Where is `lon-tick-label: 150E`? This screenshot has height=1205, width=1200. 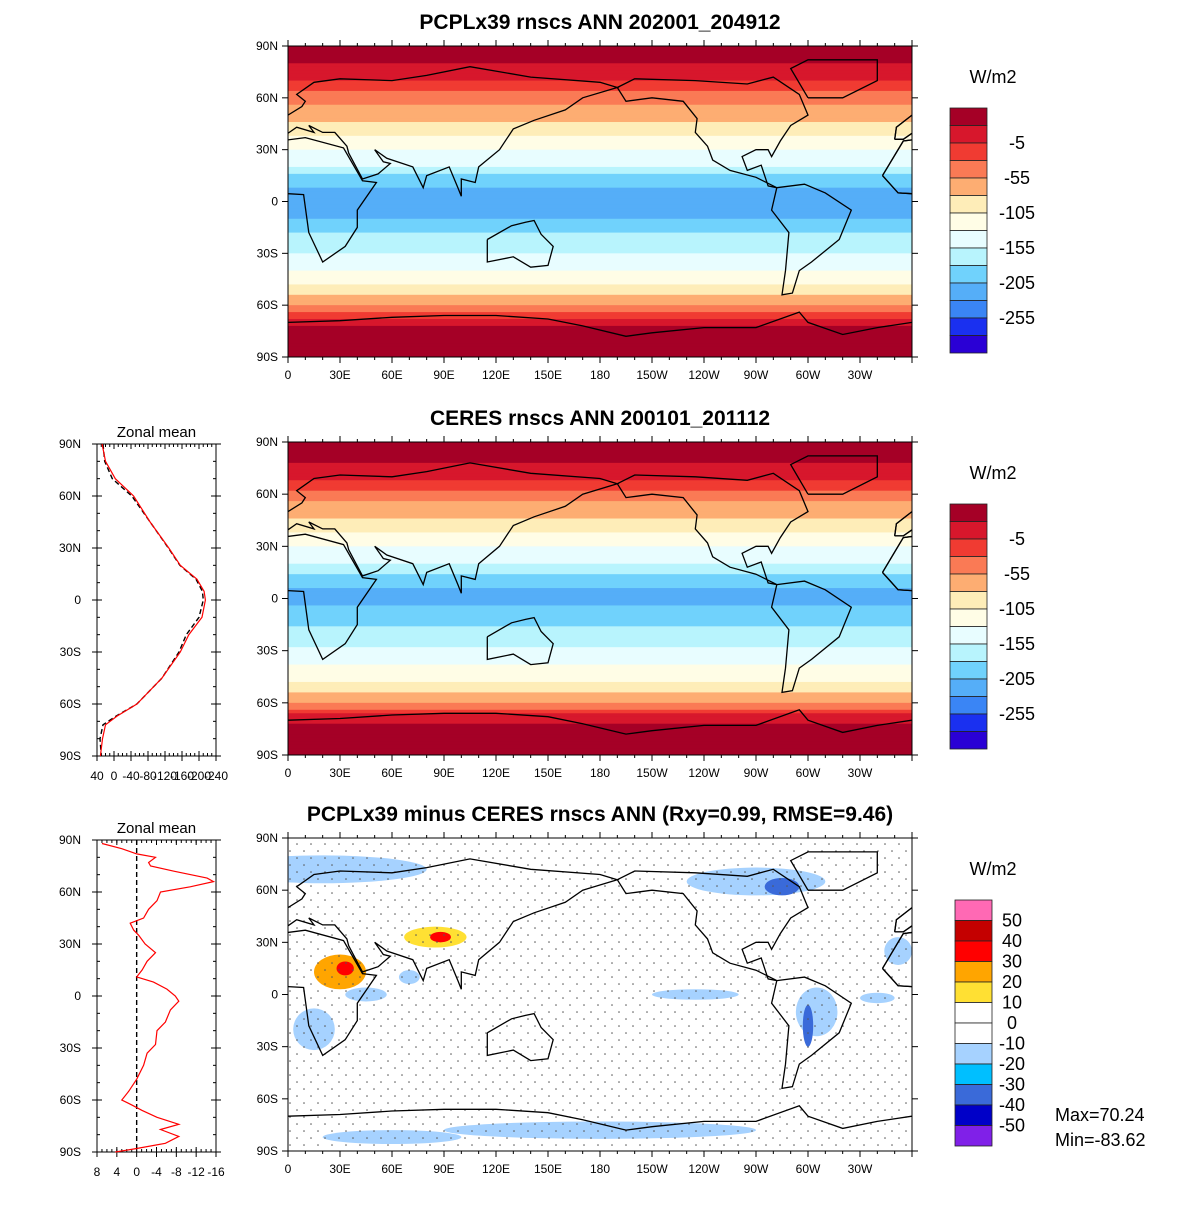
lon-tick-label: 150E is located at coordinates (548, 375).